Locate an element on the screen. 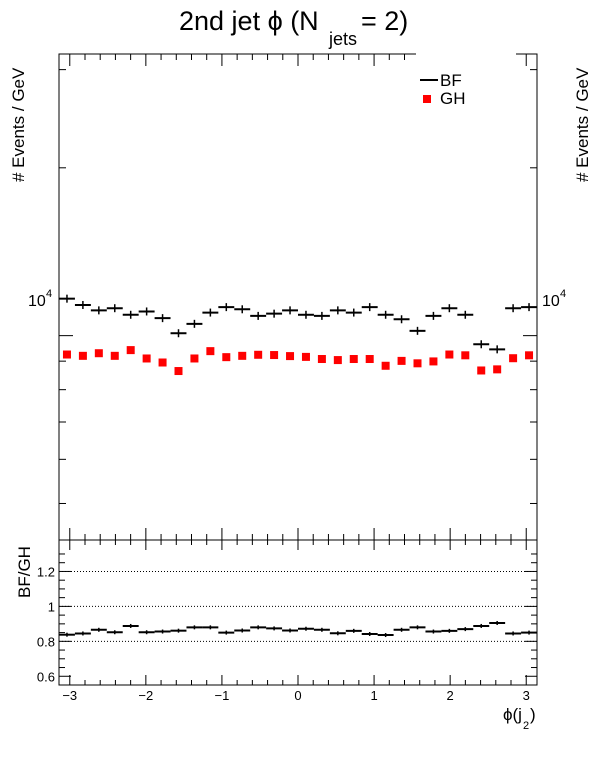 The height and width of the screenshot is (772, 596). right-y-axis-label: # Events / GeV is located at coordinates (582, 124).